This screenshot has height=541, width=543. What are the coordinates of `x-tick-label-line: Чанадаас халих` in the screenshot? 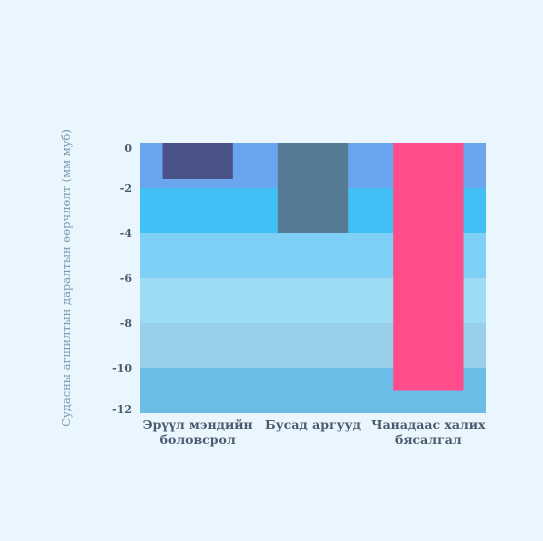 It's located at (428, 424).